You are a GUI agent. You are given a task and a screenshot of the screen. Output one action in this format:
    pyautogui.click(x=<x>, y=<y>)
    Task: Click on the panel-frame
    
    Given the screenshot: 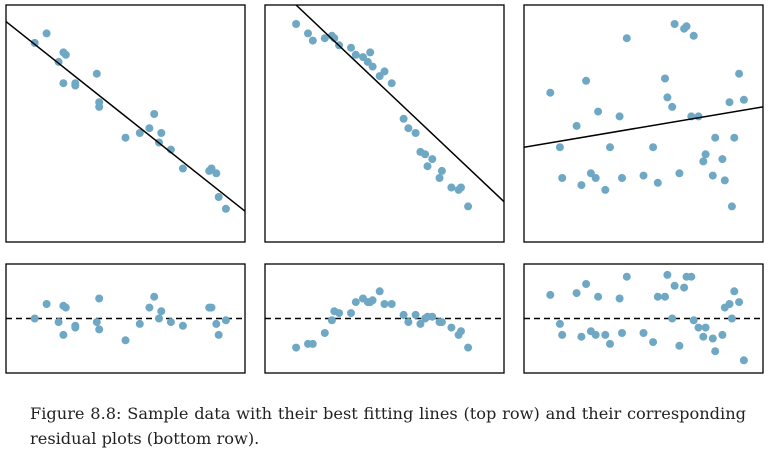 What is the action you would take?
    pyautogui.click(x=384, y=318)
    